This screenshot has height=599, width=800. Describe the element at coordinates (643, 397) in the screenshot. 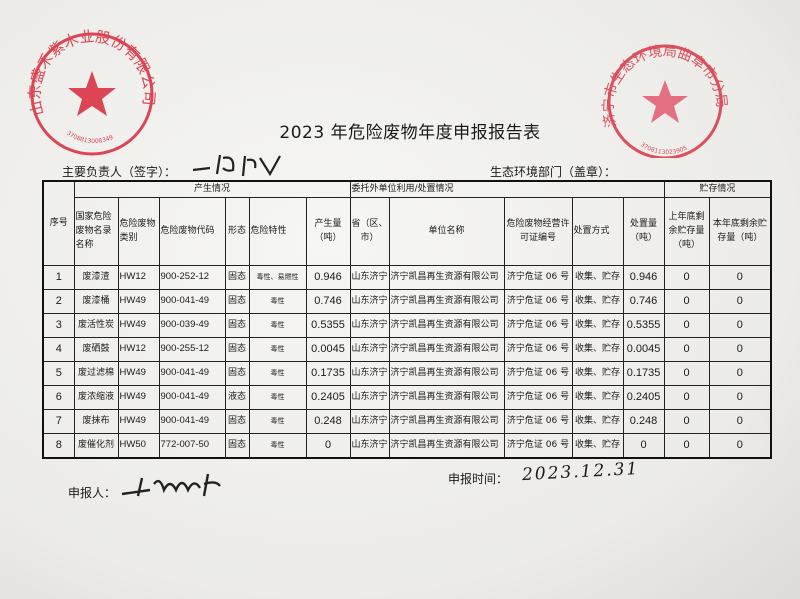

I see `cell-disposed: 0.2405` at that location.